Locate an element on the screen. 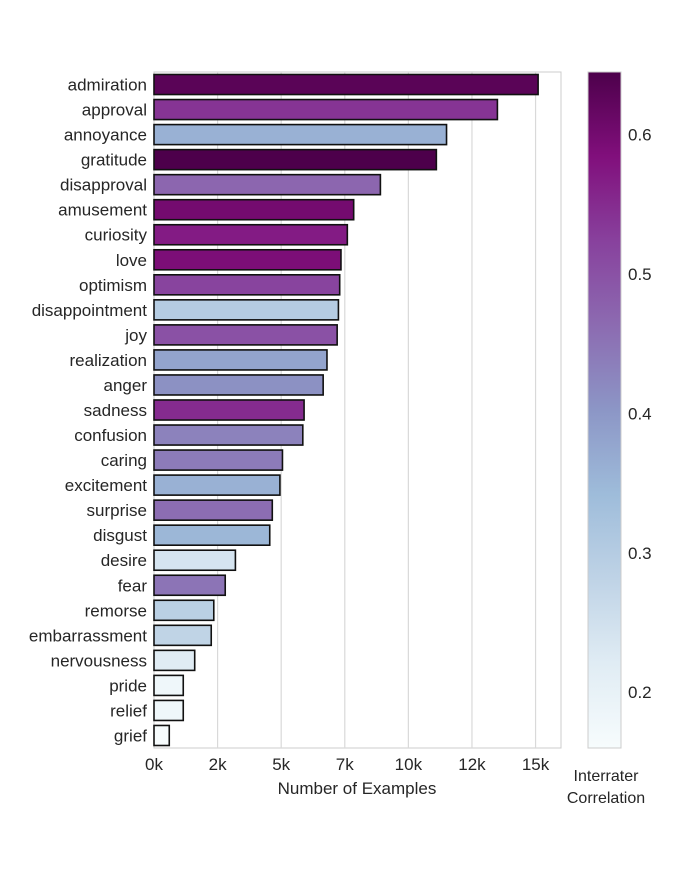  category-label: remorse is located at coordinates (116, 610).